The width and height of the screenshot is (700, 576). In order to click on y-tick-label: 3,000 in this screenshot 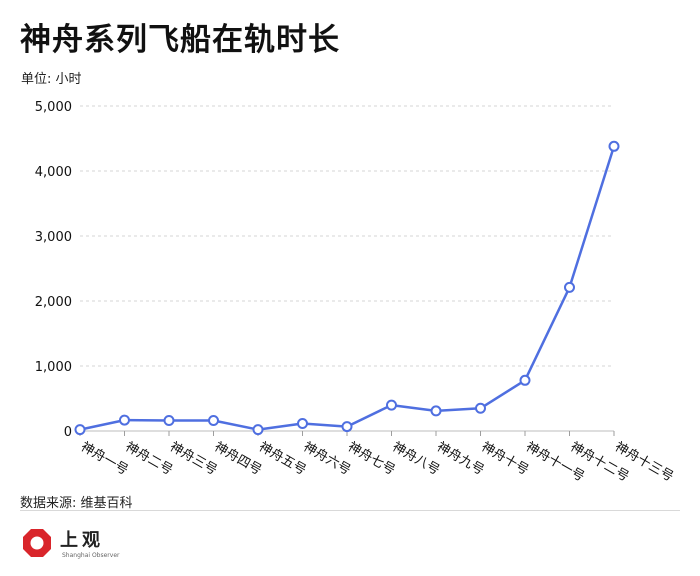, I will do `click(53, 237)`.